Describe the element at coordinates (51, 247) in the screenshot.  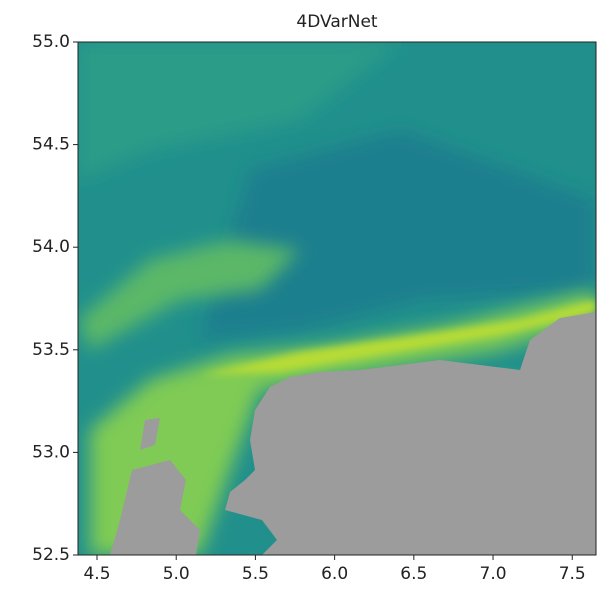
I see `y-tick-label: 54.0` at that location.